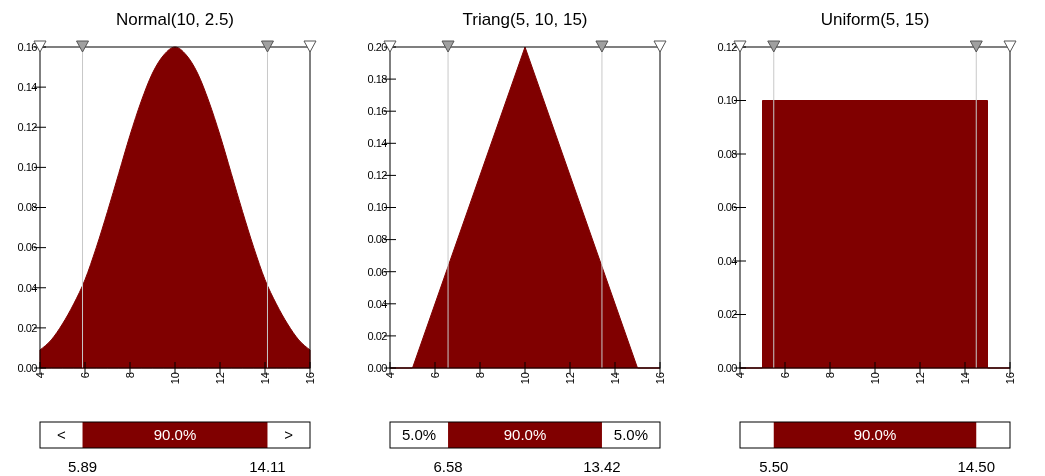 This screenshot has height=476, width=1045. What do you see at coordinates (61, 435) in the screenshot?
I see `annotation: <` at bounding box center [61, 435].